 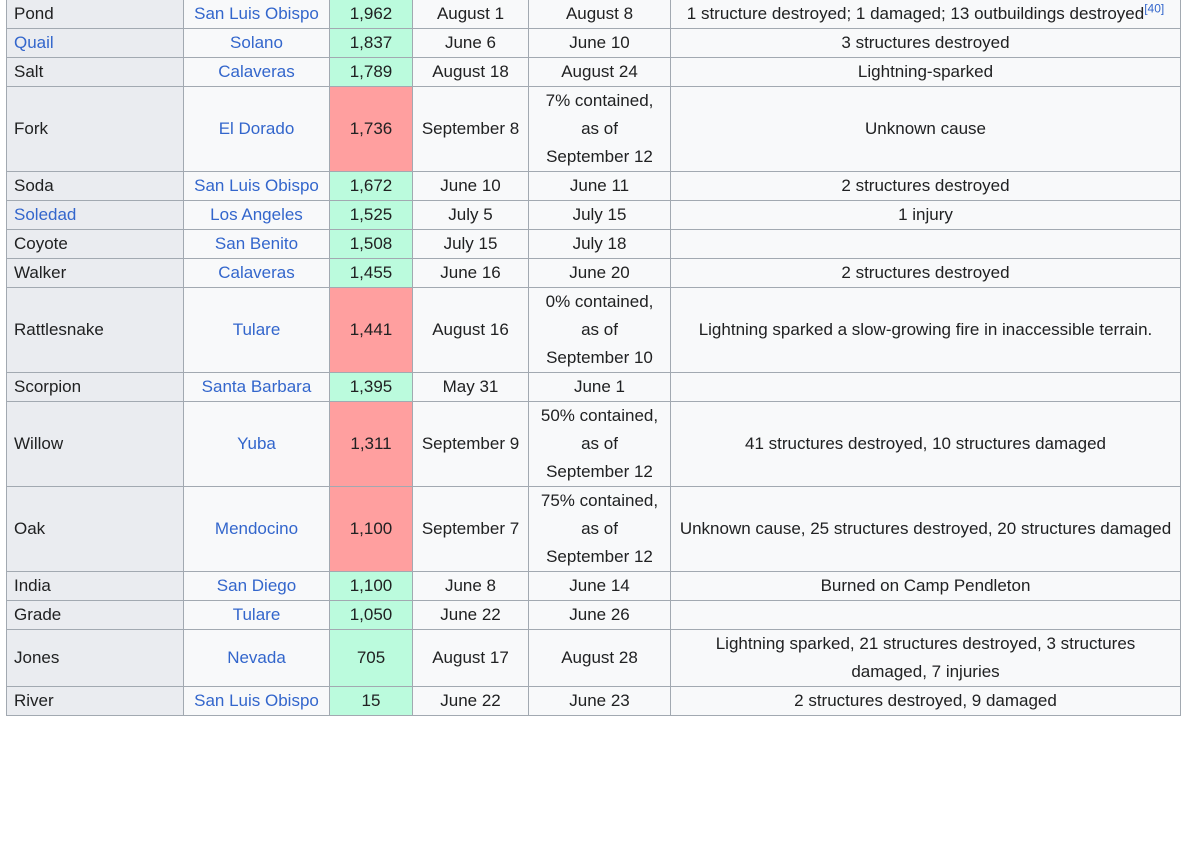 I want to click on fire-name: Jones, so click(x=37, y=657).